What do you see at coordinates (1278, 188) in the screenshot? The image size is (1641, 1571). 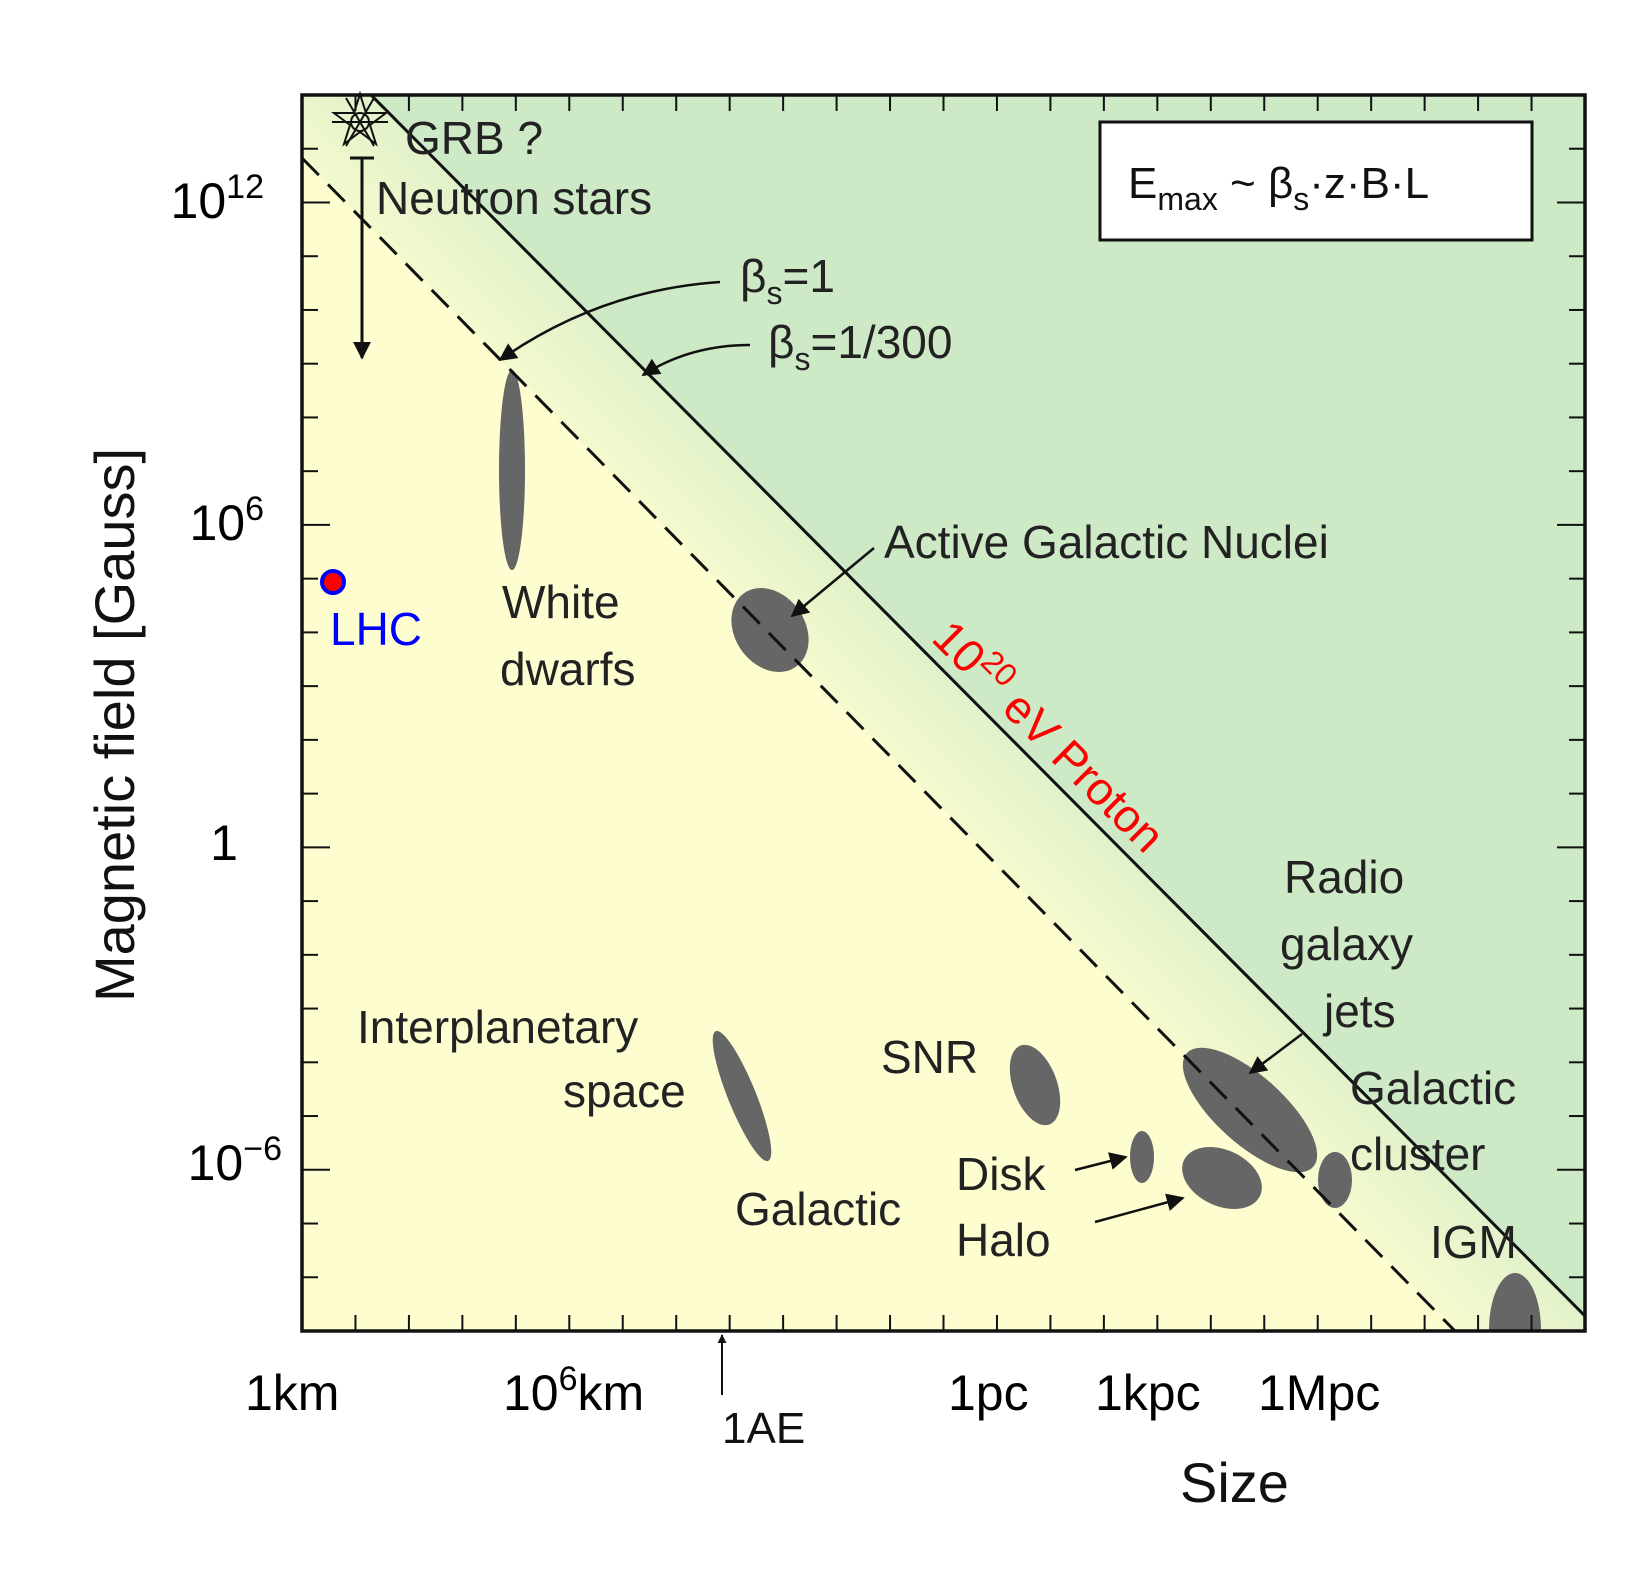 I see `formula-text: Emax ~ βs·z·B·L` at bounding box center [1278, 188].